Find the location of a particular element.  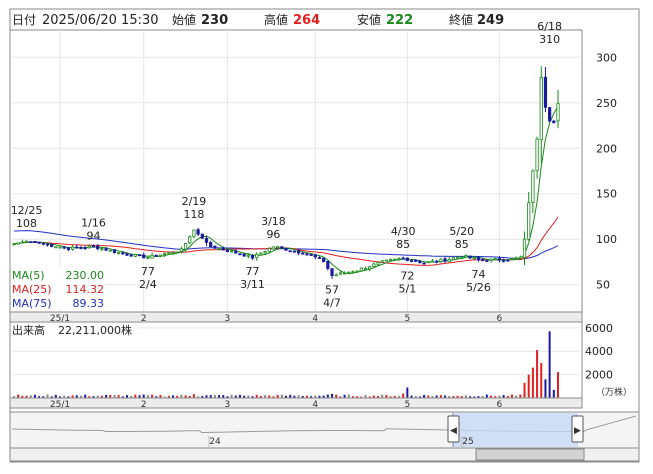

volume-tick-label: 2000 is located at coordinates (599, 375).